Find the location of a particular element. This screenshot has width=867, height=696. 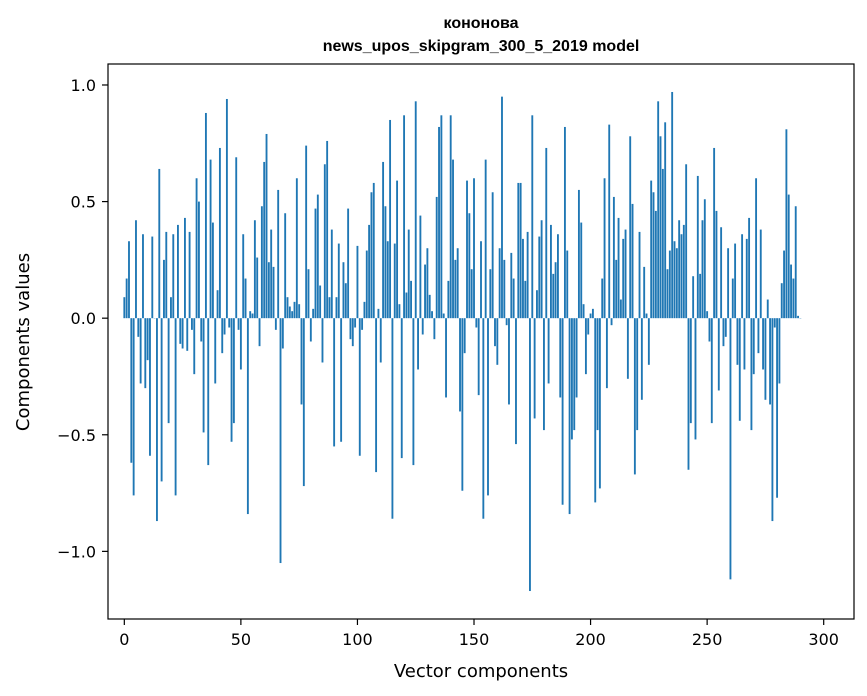

chart-title: кононова is located at coordinates (481, 23).